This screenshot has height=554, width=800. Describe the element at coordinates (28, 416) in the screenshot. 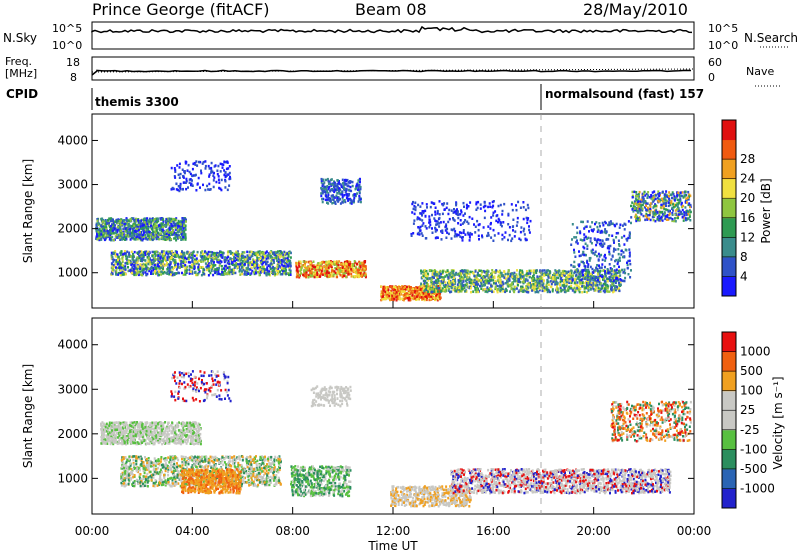

I see `velocity-ylabel: Slant Range [km]` at that location.